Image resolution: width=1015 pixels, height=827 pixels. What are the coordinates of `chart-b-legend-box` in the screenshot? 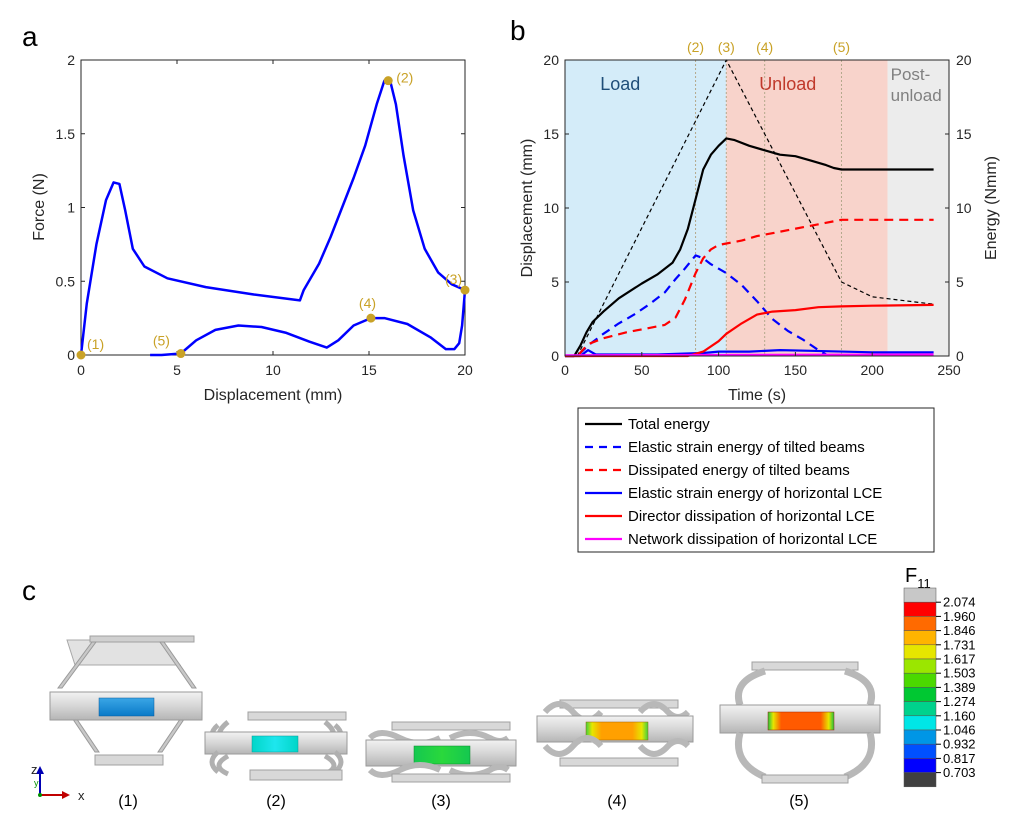 It's located at (756, 480).